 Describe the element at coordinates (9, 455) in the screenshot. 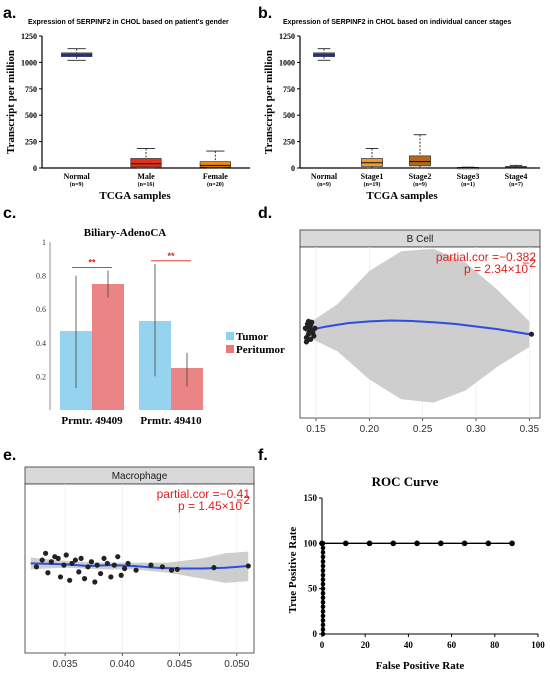

I see `panel-label-e: e.` at that location.